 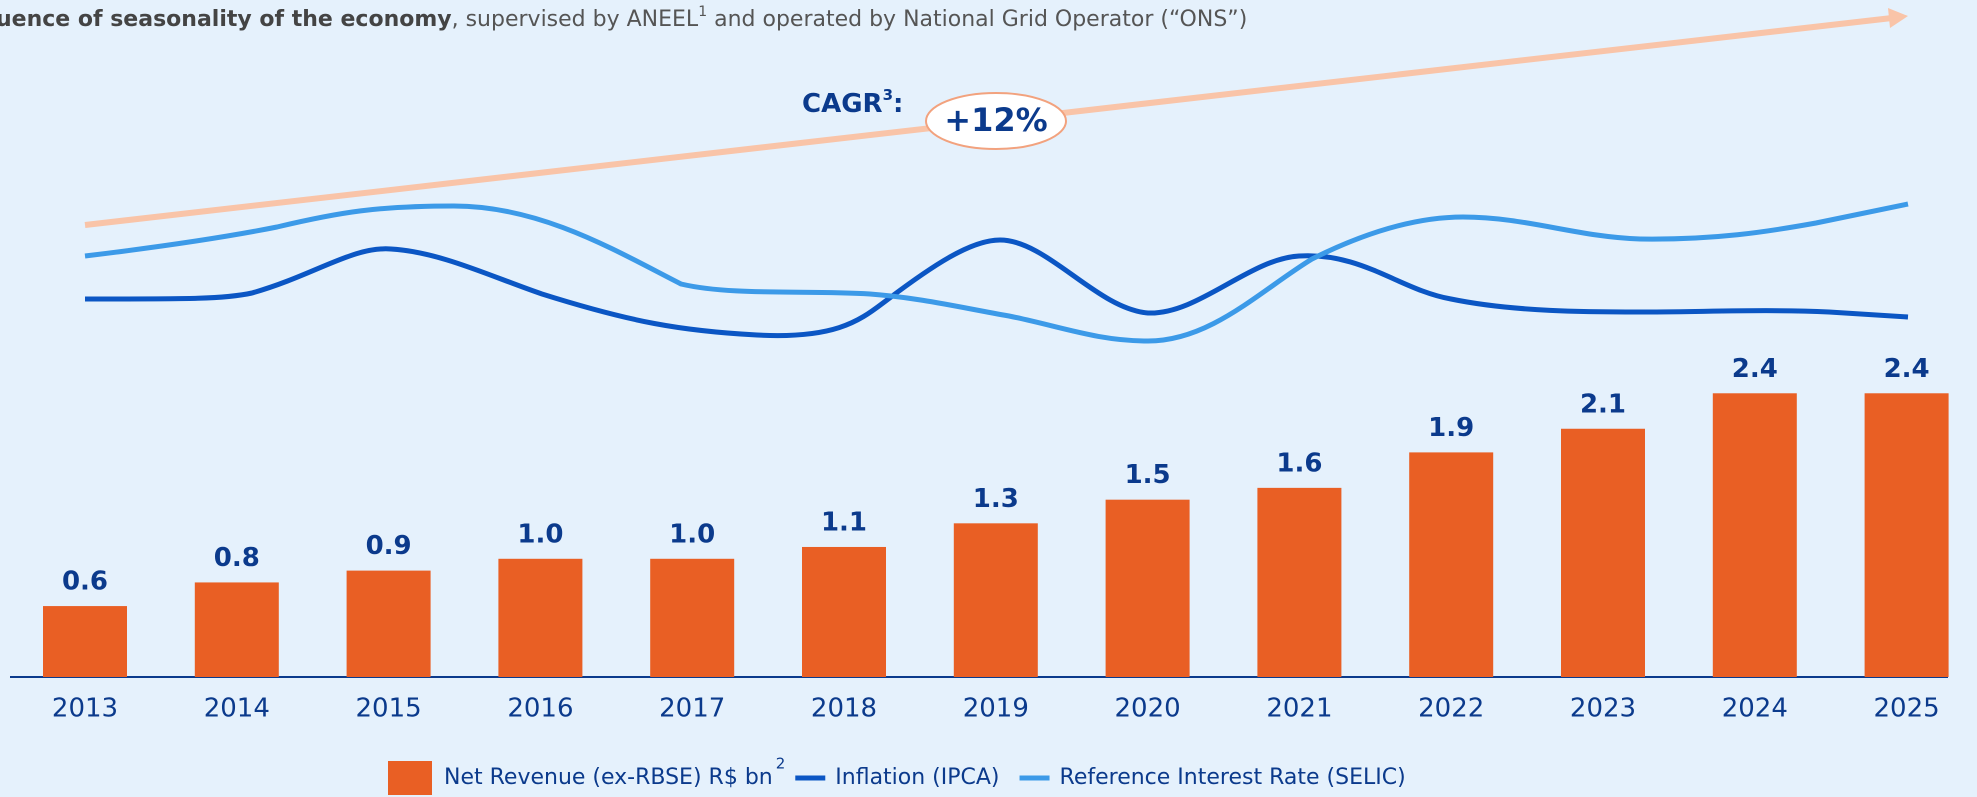 What do you see at coordinates (1898, 18) in the screenshot?
I see `arrow-head` at bounding box center [1898, 18].